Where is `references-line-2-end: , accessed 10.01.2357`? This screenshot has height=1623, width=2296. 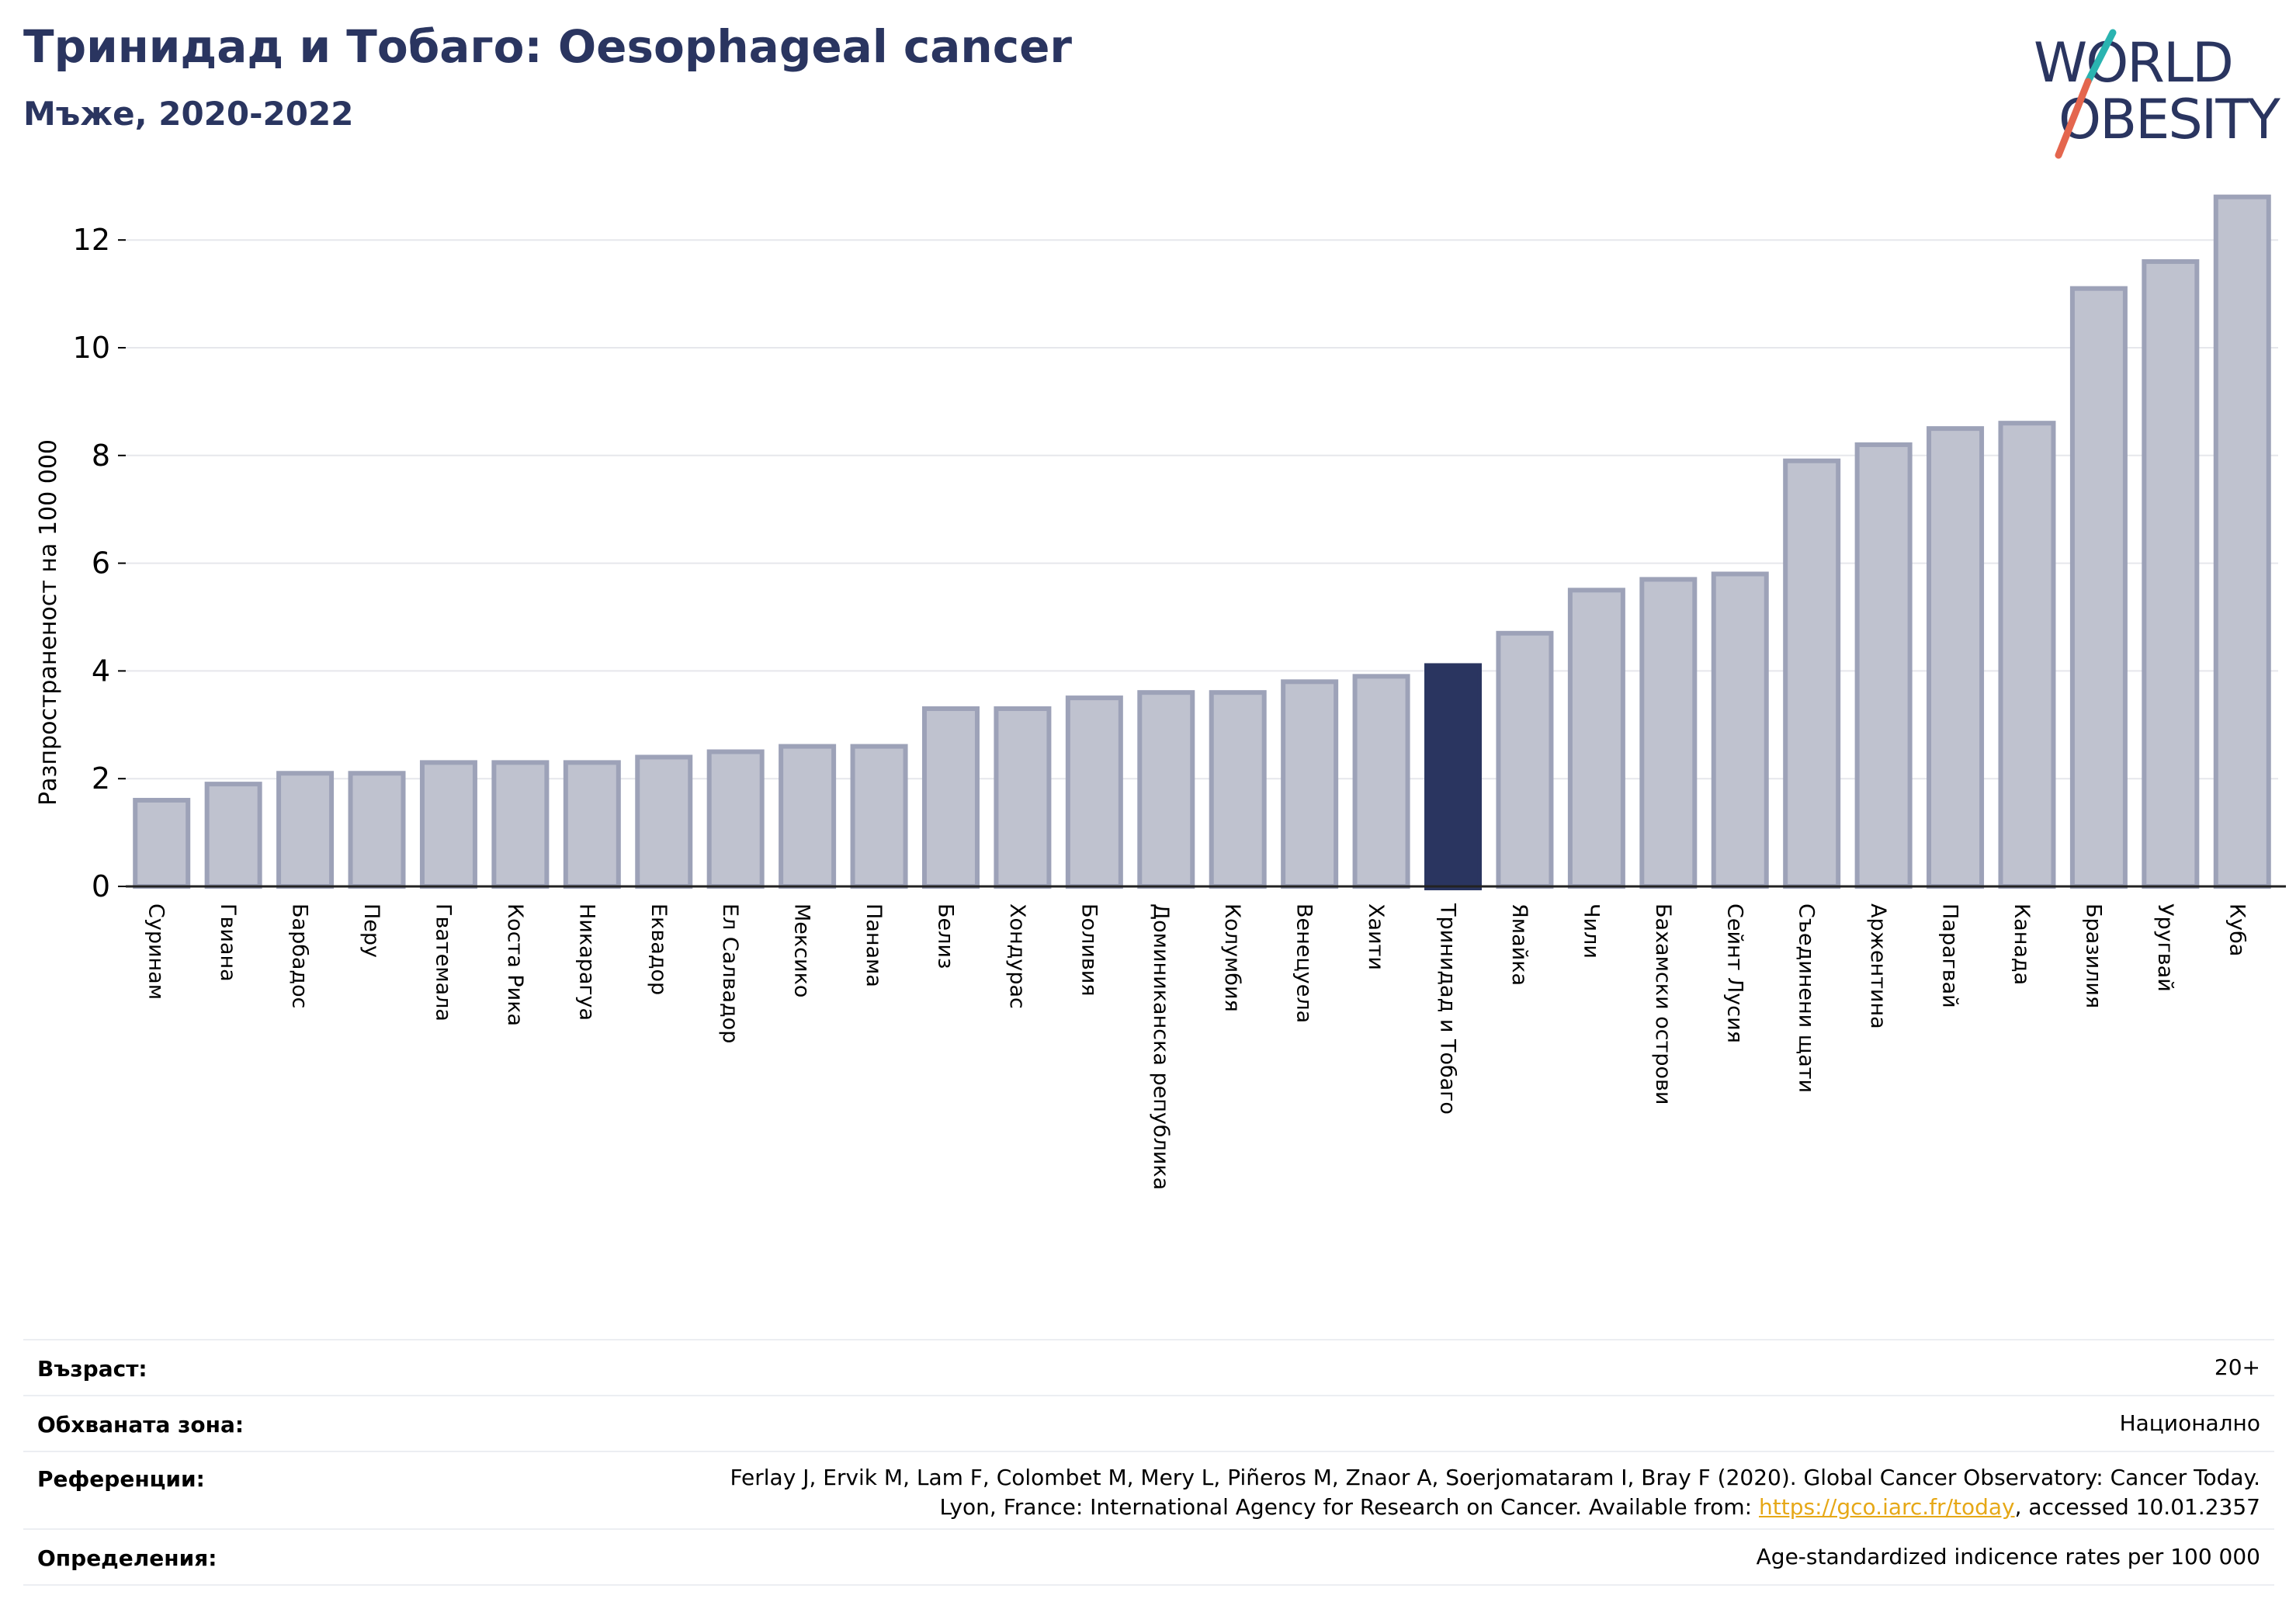
references-line-2-end: , accessed 10.01.2357 is located at coordinates (2137, 1507).